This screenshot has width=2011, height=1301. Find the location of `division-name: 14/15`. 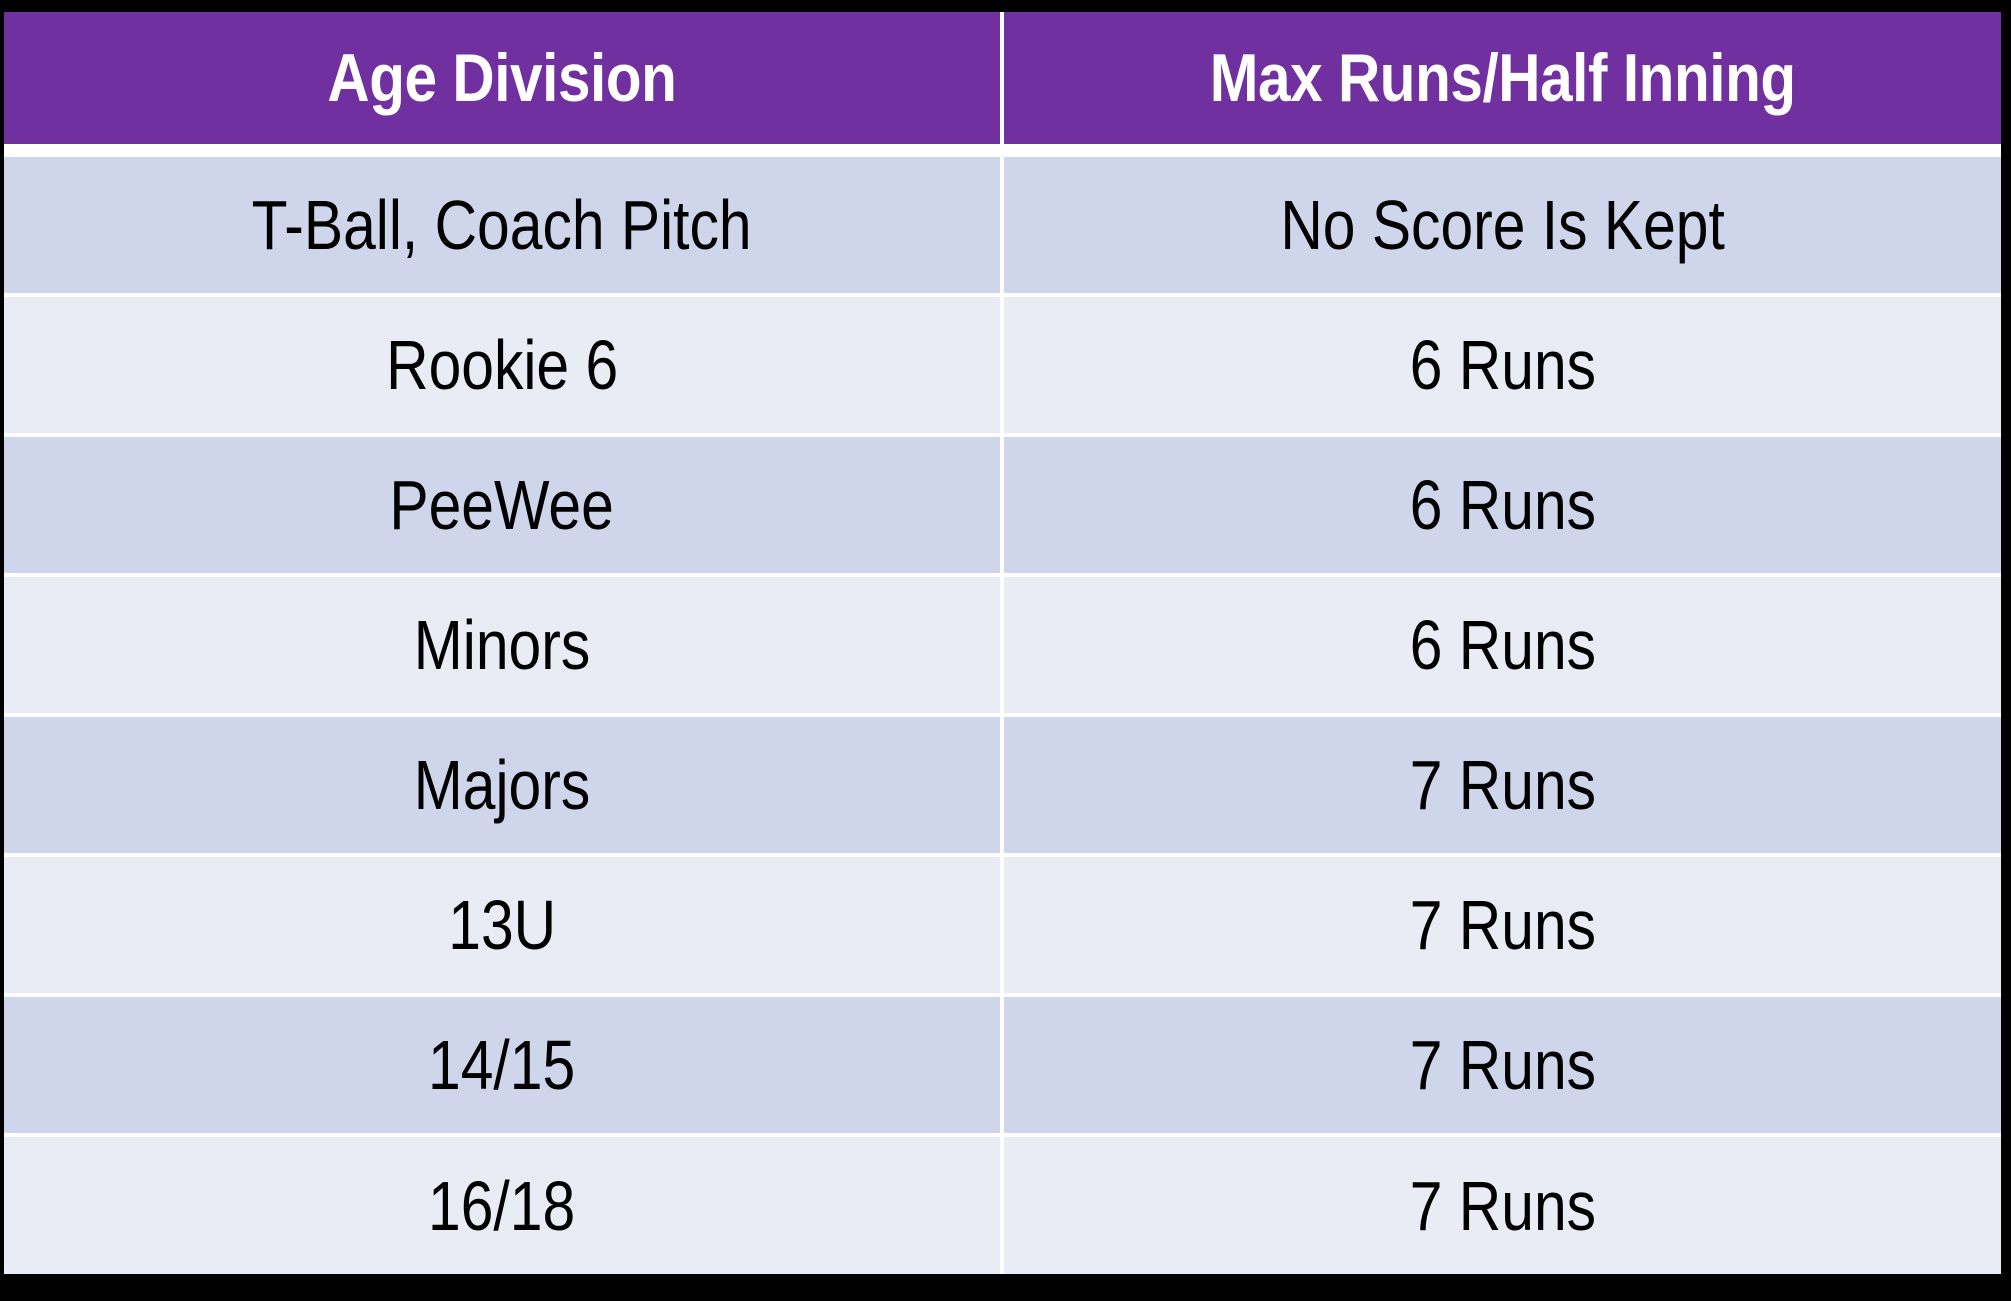

division-name: 14/15 is located at coordinates (502, 1065).